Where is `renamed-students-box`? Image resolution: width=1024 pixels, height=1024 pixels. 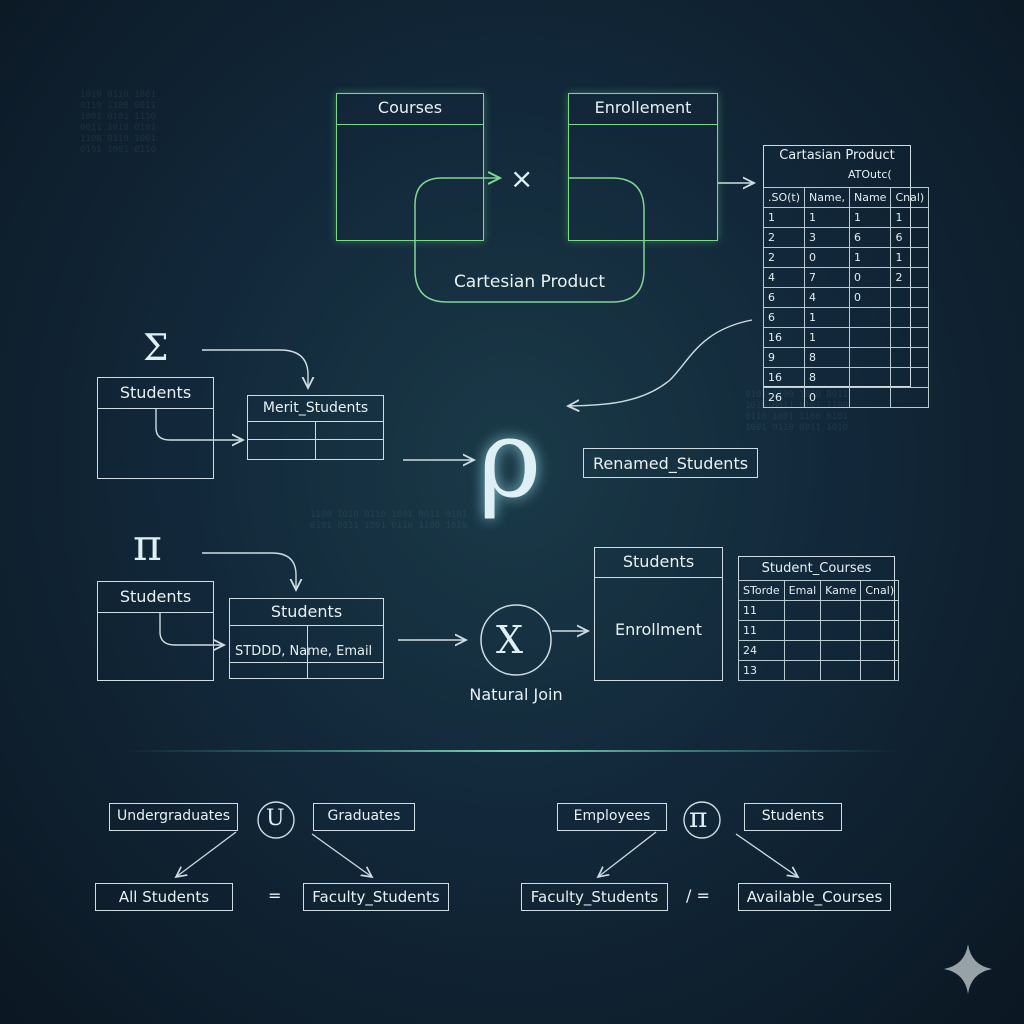 renamed-students-box is located at coordinates (670, 463).